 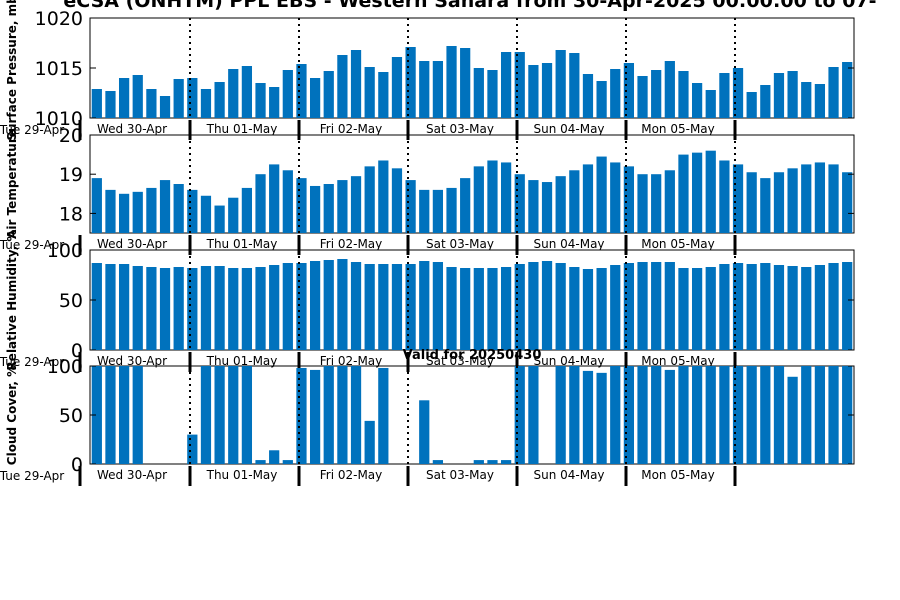 What do you see at coordinates (472, 184) in the screenshot?
I see `axes-box` at bounding box center [472, 184].